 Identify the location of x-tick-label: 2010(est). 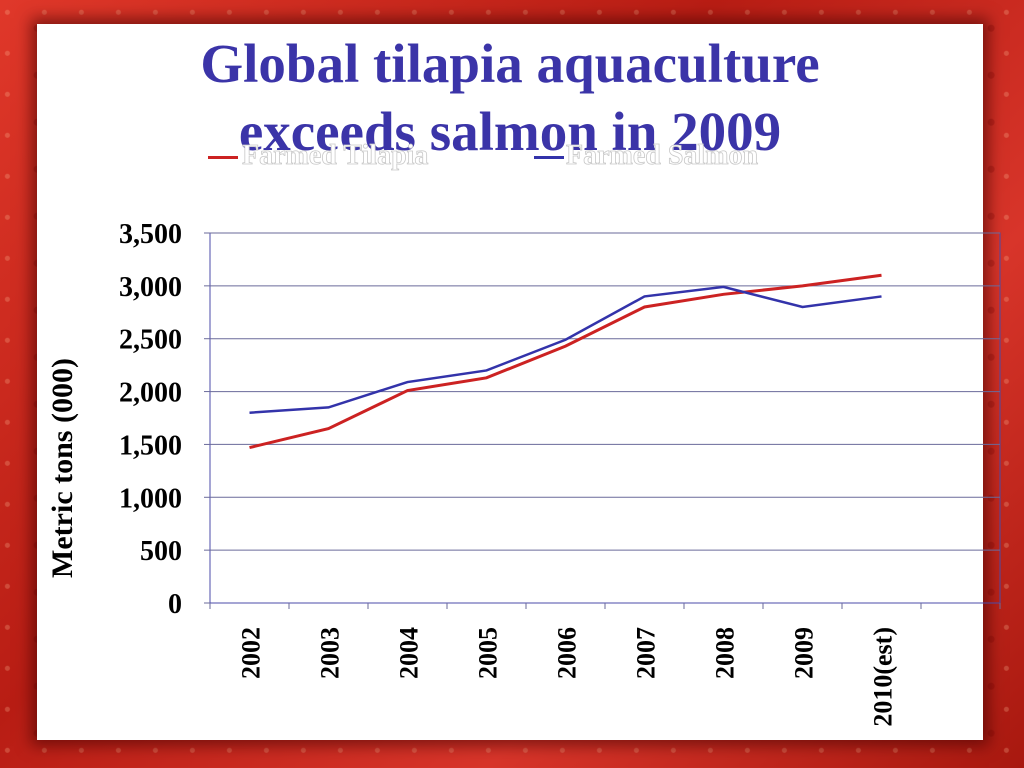
(883, 677).